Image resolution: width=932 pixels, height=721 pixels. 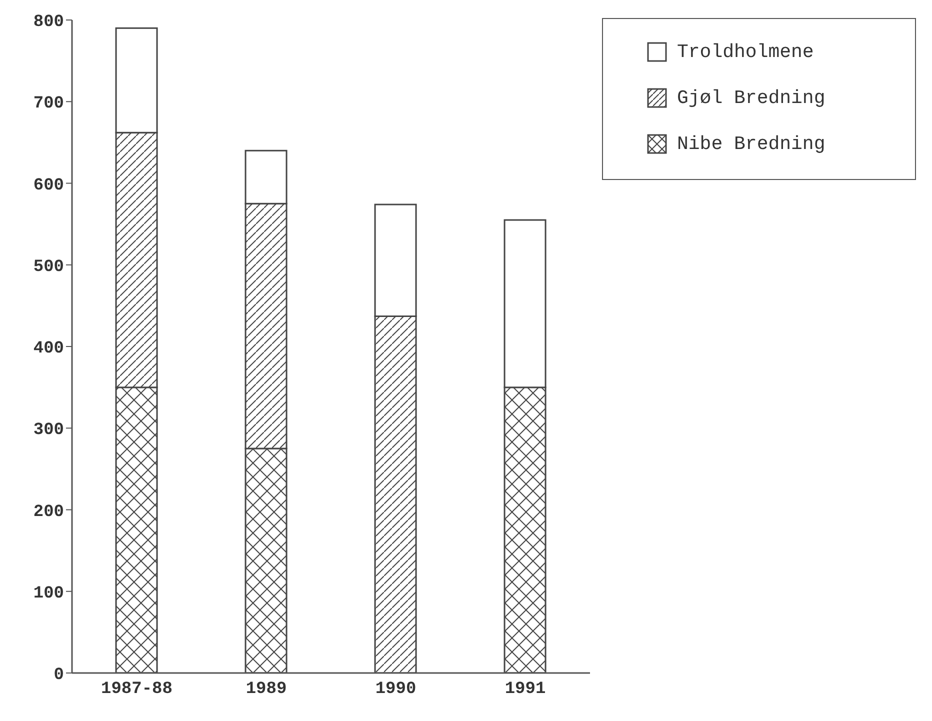 I want to click on text: Nibe Bredning, so click(x=751, y=144).